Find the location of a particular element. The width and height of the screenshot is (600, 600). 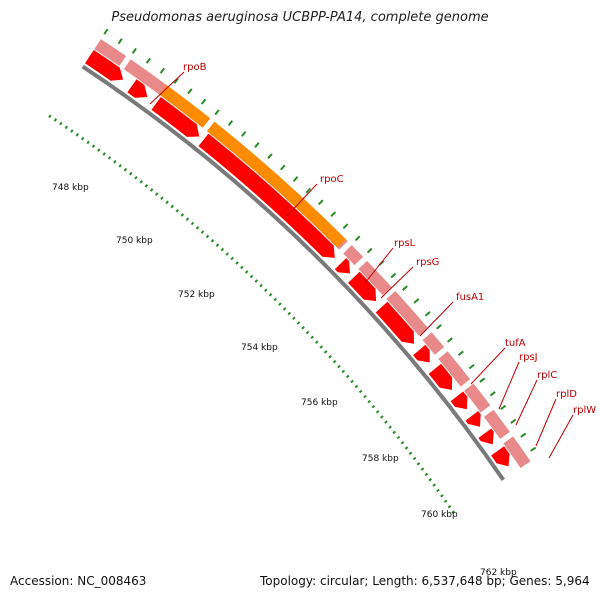

kbp-scale-label: 760 kbp is located at coordinates (439, 515).